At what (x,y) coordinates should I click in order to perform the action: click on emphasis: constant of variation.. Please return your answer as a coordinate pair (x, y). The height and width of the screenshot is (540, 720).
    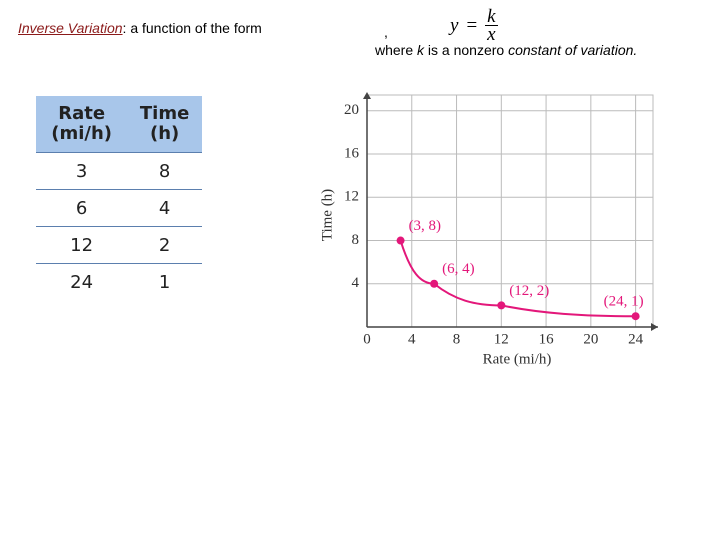
    Looking at the image, I should click on (573, 50).